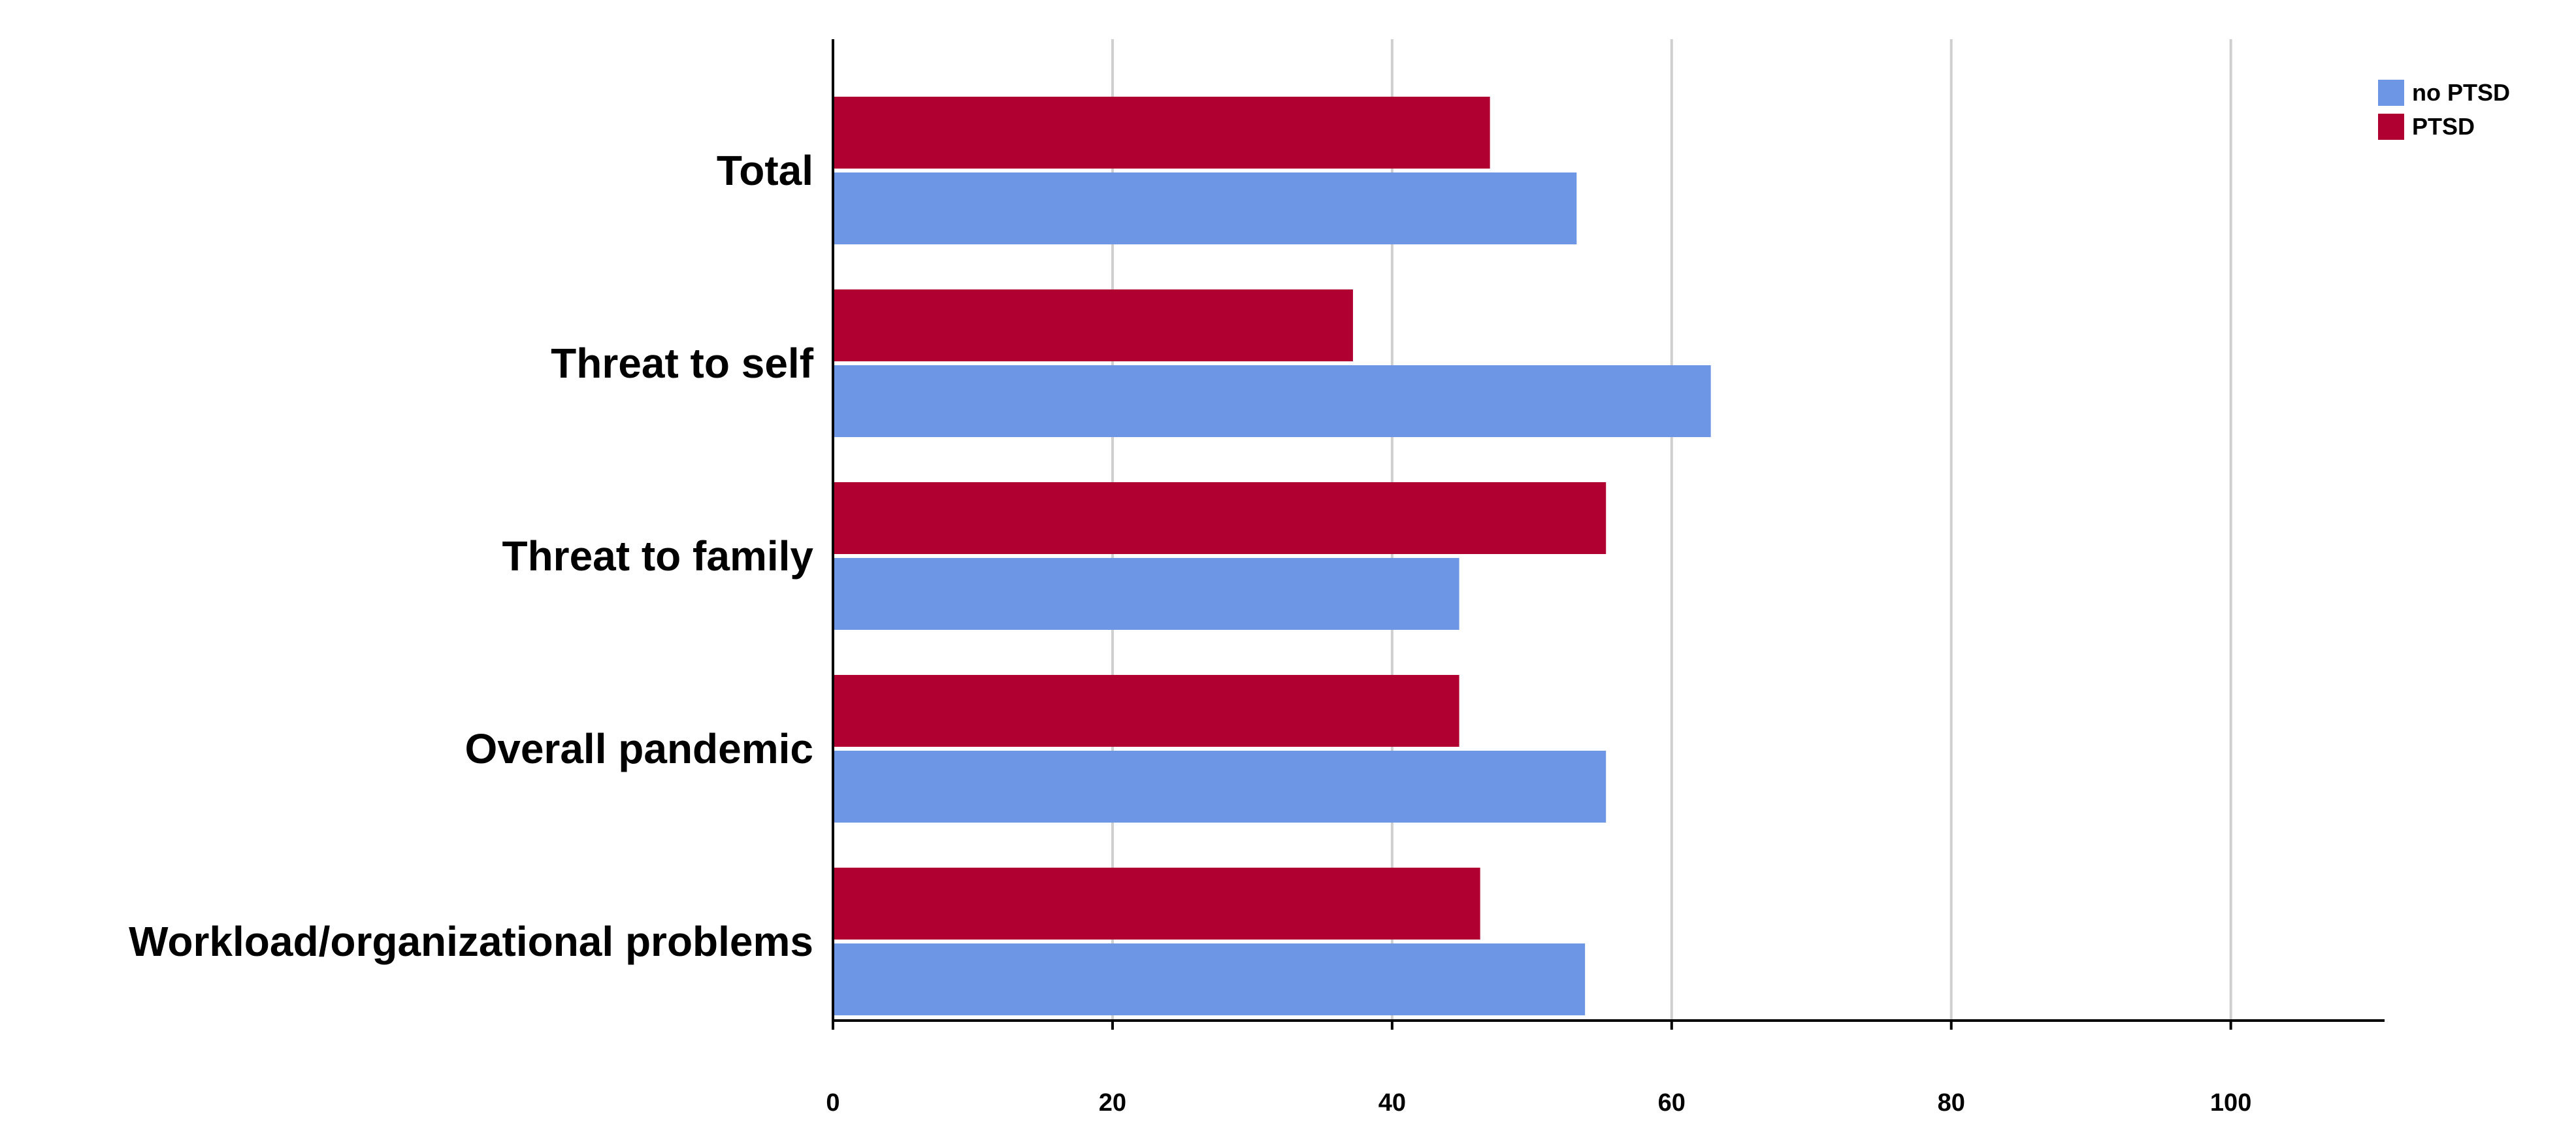 This screenshot has height=1146, width=2576. Describe the element at coordinates (833, 1103) in the screenshot. I see `x-tick-label-0: 0` at that location.